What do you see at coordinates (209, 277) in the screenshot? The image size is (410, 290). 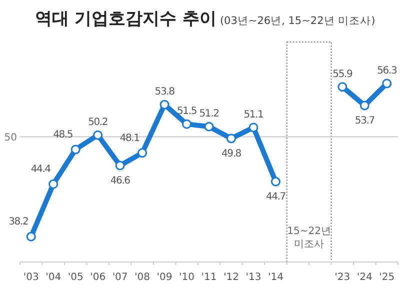 I see `x-tick-label: '11` at bounding box center [209, 277].